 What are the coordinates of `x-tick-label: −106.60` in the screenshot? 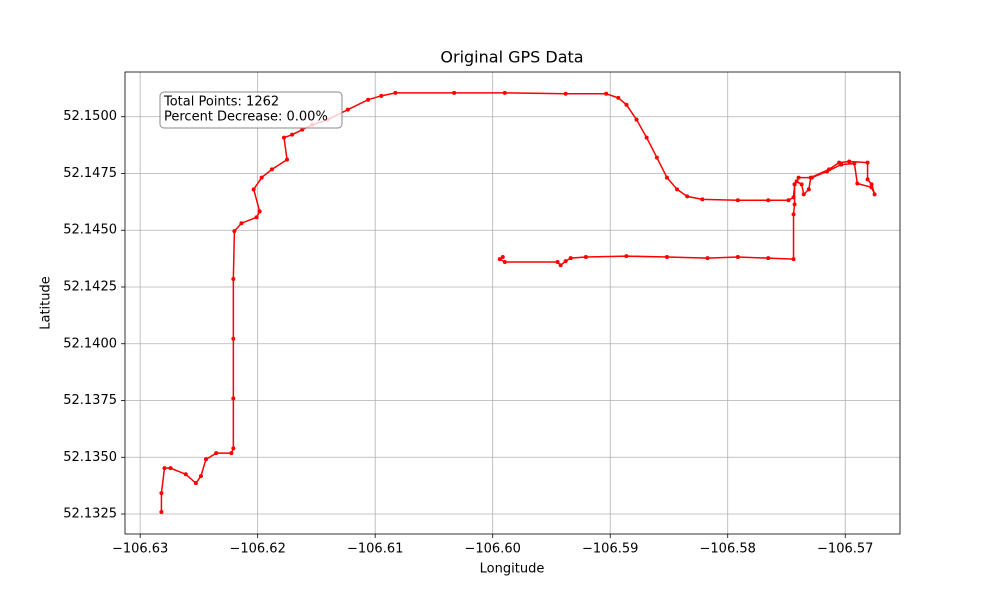 It's located at (493, 549).